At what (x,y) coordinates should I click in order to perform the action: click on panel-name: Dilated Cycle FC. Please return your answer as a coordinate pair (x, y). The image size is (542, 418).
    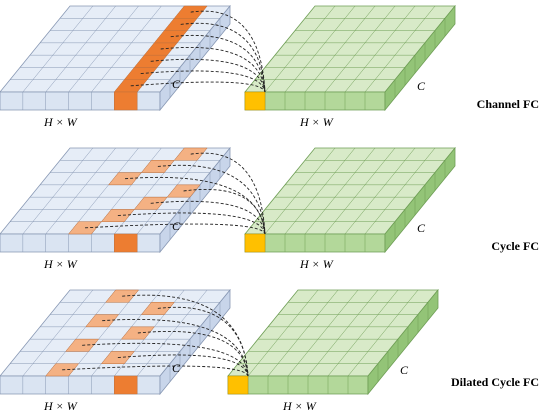
    Looking at the image, I should click on (495, 382).